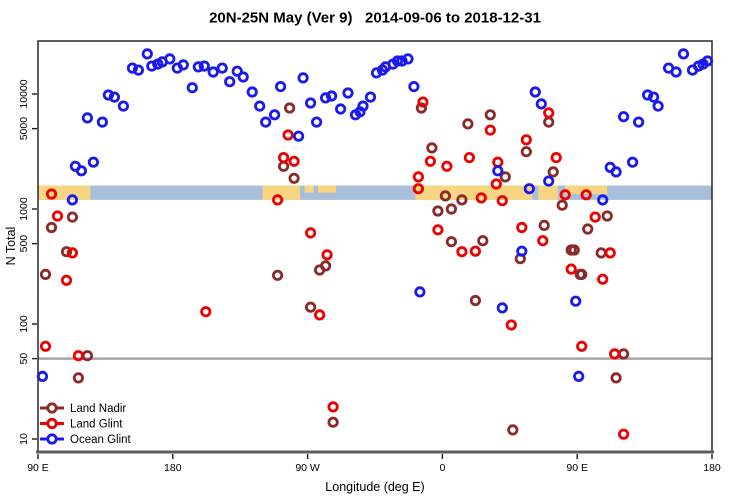 This screenshot has width=750, height=500. What do you see at coordinates (24, 129) in the screenshot?
I see `y-tick-label: 5000` at bounding box center [24, 129].